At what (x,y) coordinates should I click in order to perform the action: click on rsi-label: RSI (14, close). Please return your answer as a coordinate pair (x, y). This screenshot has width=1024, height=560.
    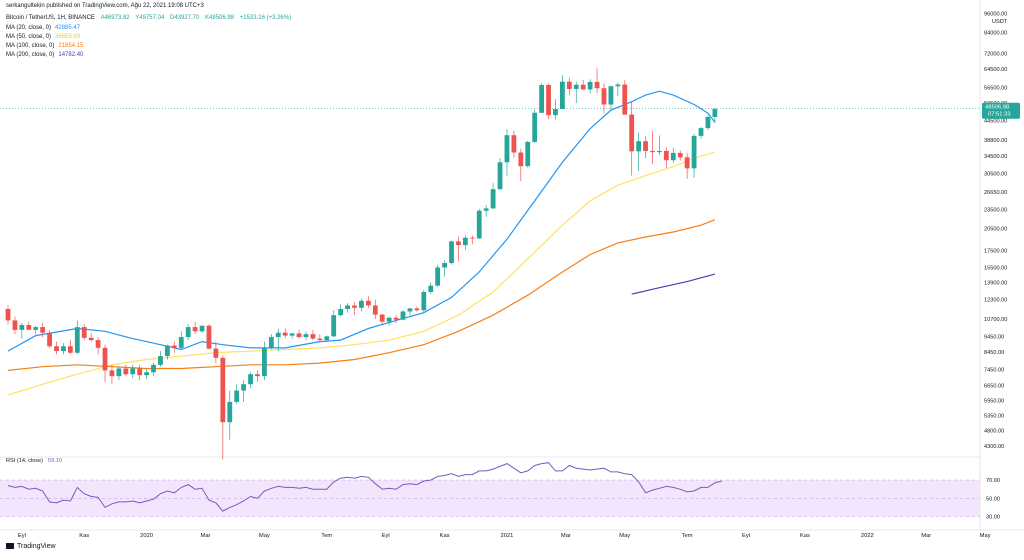
    Looking at the image, I should click on (24, 461).